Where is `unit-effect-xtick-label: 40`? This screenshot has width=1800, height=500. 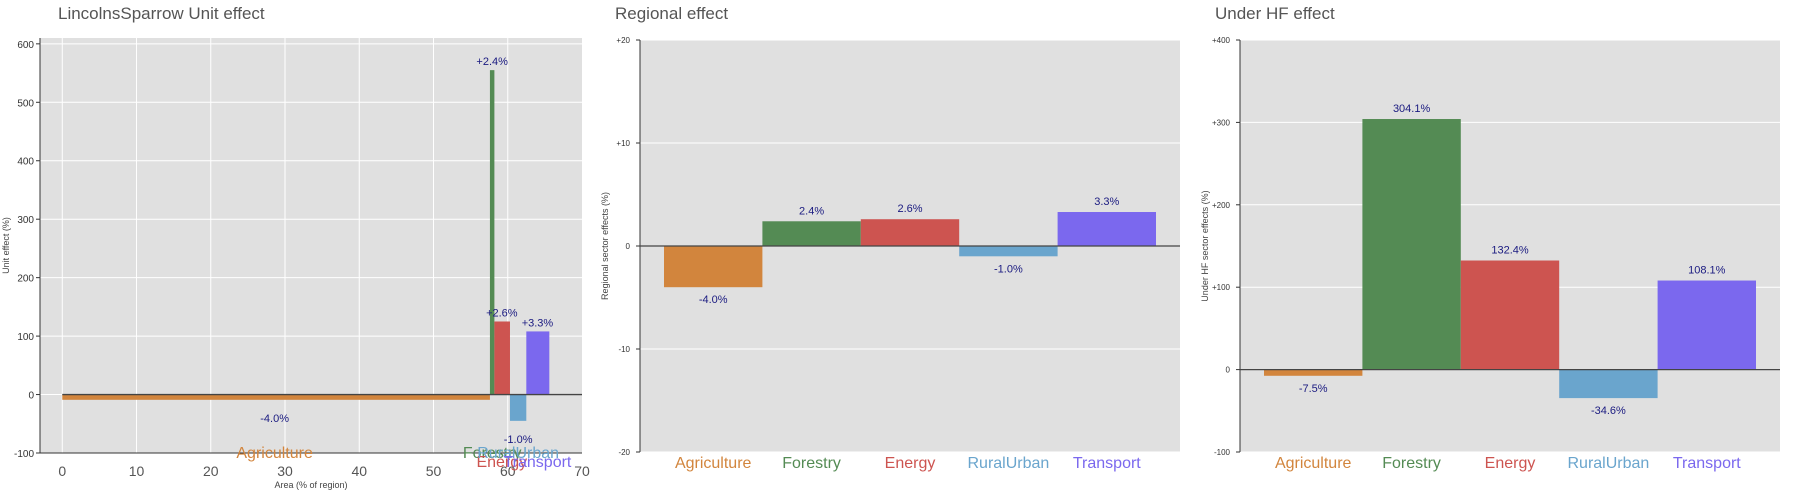 unit-effect-xtick-label: 40 is located at coordinates (359, 471).